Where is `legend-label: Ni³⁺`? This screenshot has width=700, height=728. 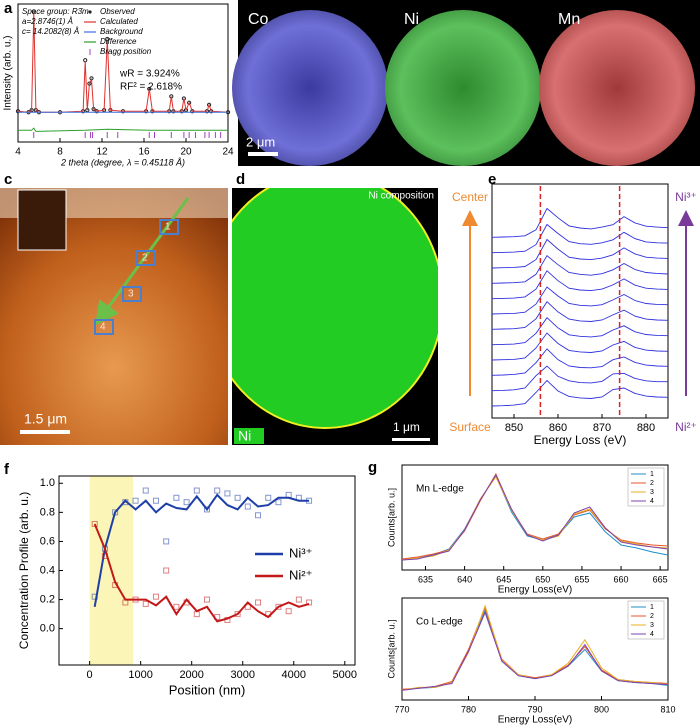
legend-label: Ni³⁺ is located at coordinates (300, 552).